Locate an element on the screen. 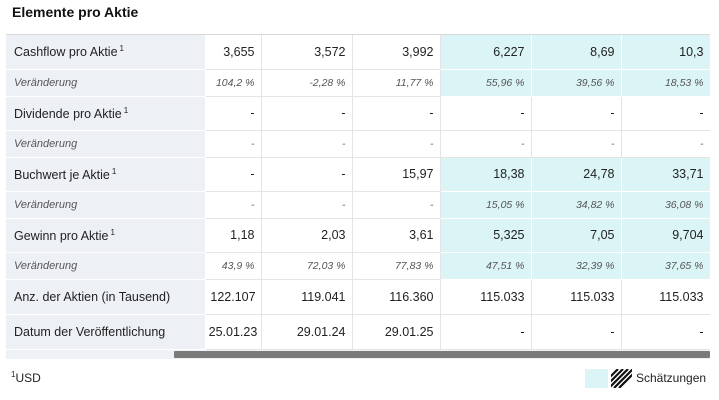  scrollbar-thumb is located at coordinates (442, 354).